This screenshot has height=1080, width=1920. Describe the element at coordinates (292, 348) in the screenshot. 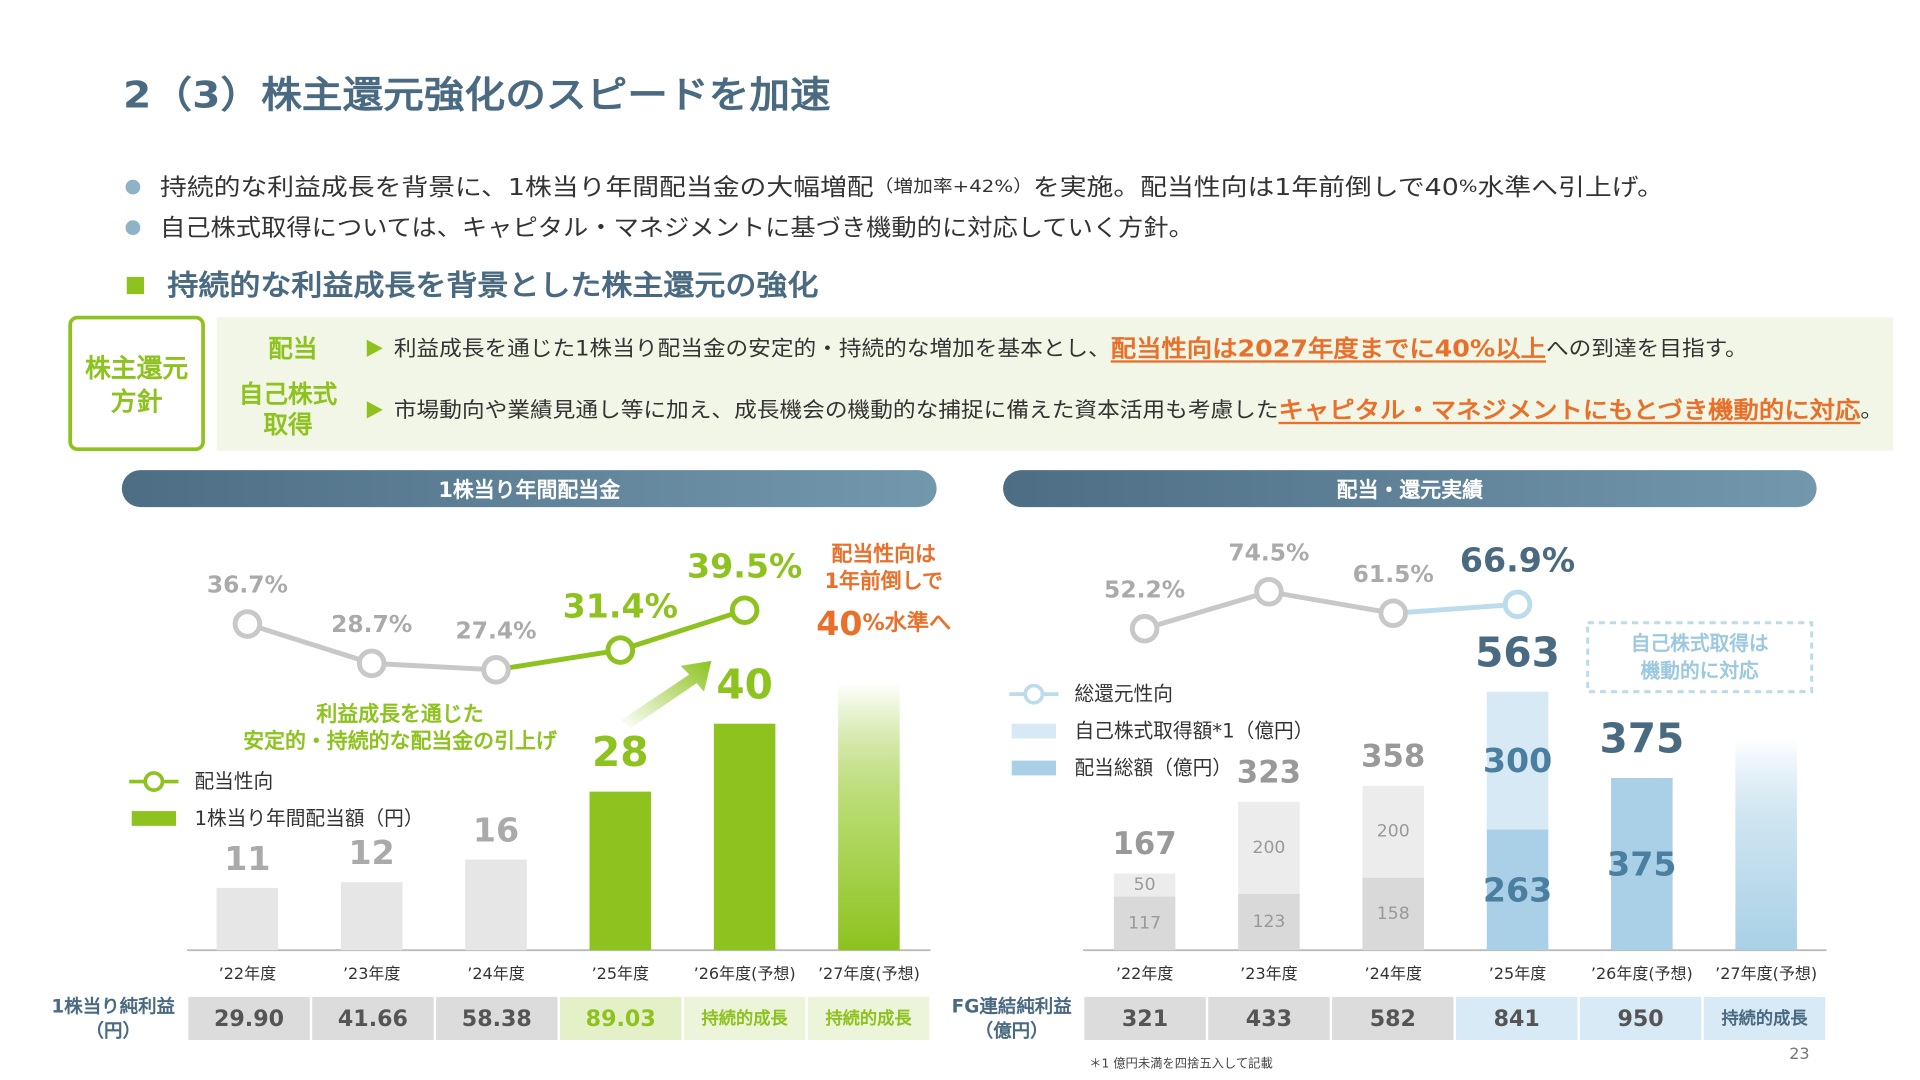

I see `policy-row-label: 配当` at that location.